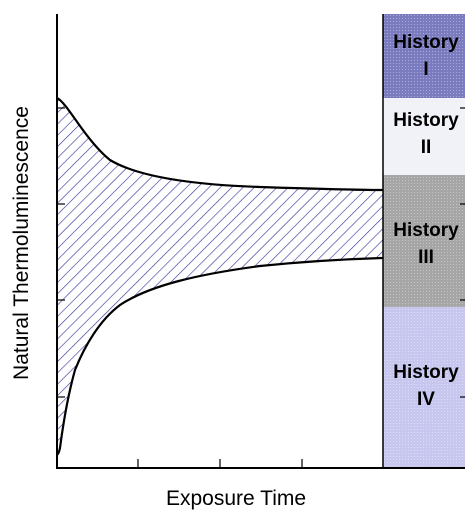 Image resolution: width=465 pixels, height=514 pixels. Describe the element at coordinates (426, 399) in the screenshot. I see `history-4-numeral: IV` at that location.